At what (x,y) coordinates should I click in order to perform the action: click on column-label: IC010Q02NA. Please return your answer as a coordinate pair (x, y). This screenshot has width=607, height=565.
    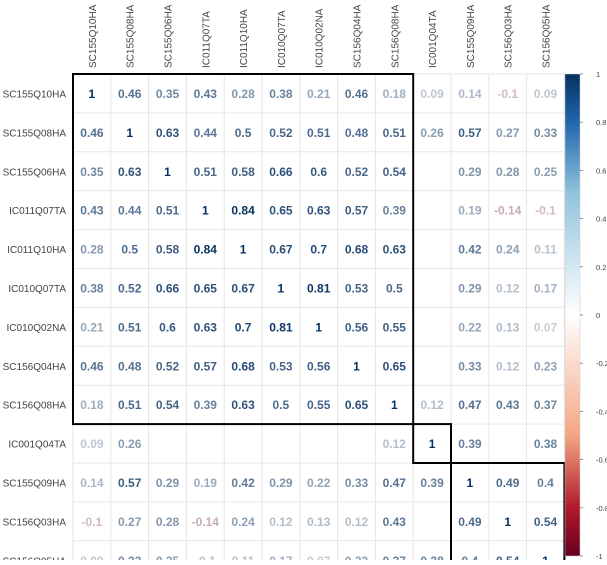
    Looking at the image, I should click on (320, 38).